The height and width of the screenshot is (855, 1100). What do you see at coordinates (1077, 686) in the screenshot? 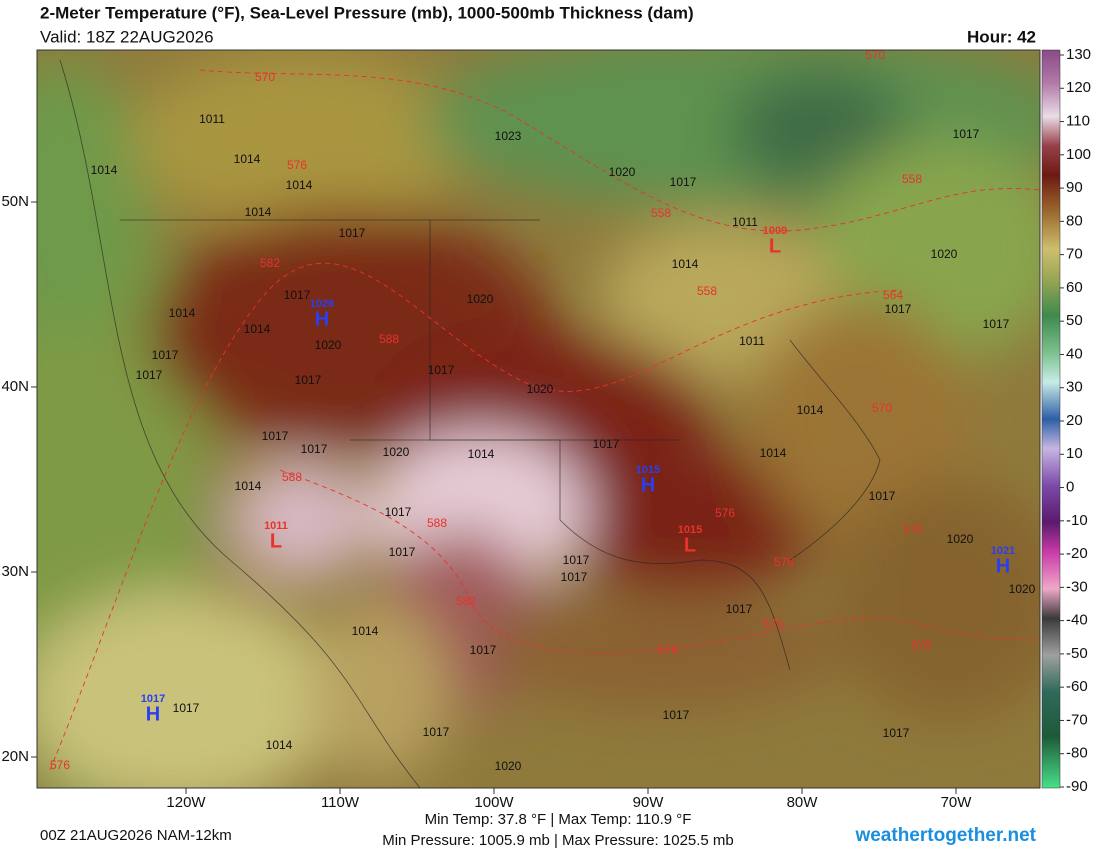
I see `colorbar-tick-label: -60` at bounding box center [1077, 686].